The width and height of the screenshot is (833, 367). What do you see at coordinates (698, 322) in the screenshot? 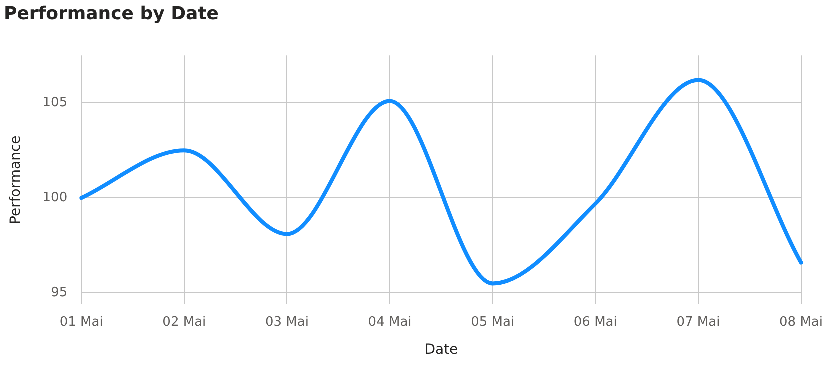
I see `x-tick-label: 07 Mai` at bounding box center [698, 322].